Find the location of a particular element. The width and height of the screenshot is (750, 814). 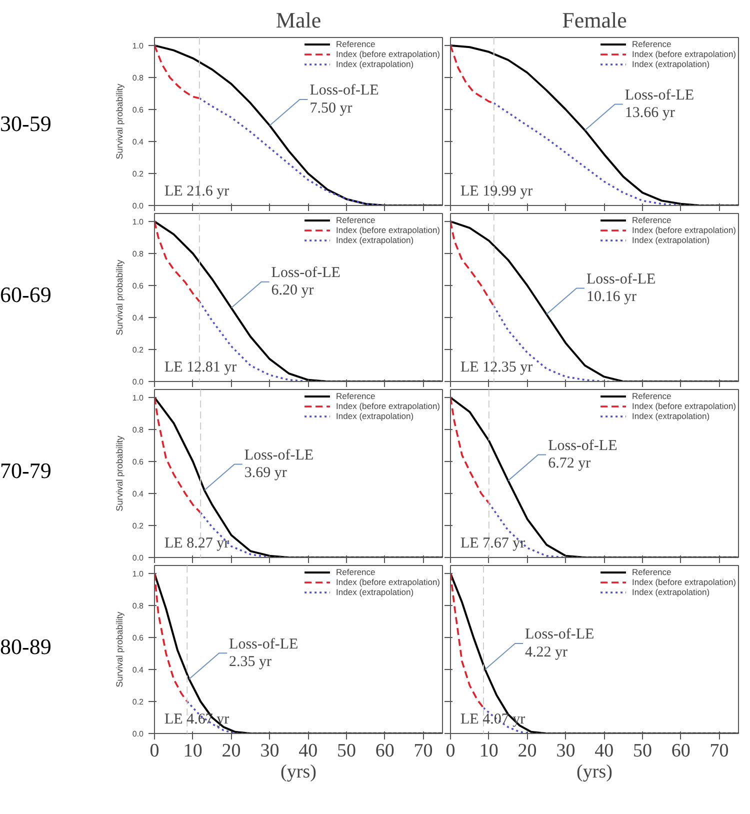

text: 70-79 is located at coordinates (26, 471).